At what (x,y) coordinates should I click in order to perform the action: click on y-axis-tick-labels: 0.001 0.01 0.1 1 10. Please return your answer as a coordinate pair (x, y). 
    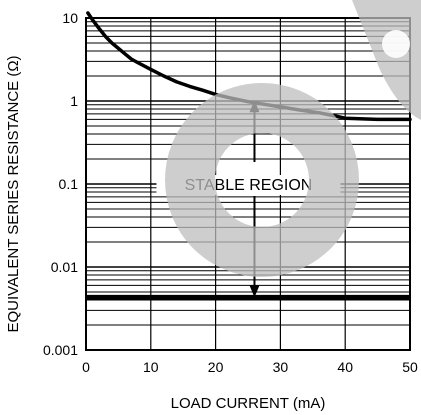
    Looking at the image, I should click on (60, 184).